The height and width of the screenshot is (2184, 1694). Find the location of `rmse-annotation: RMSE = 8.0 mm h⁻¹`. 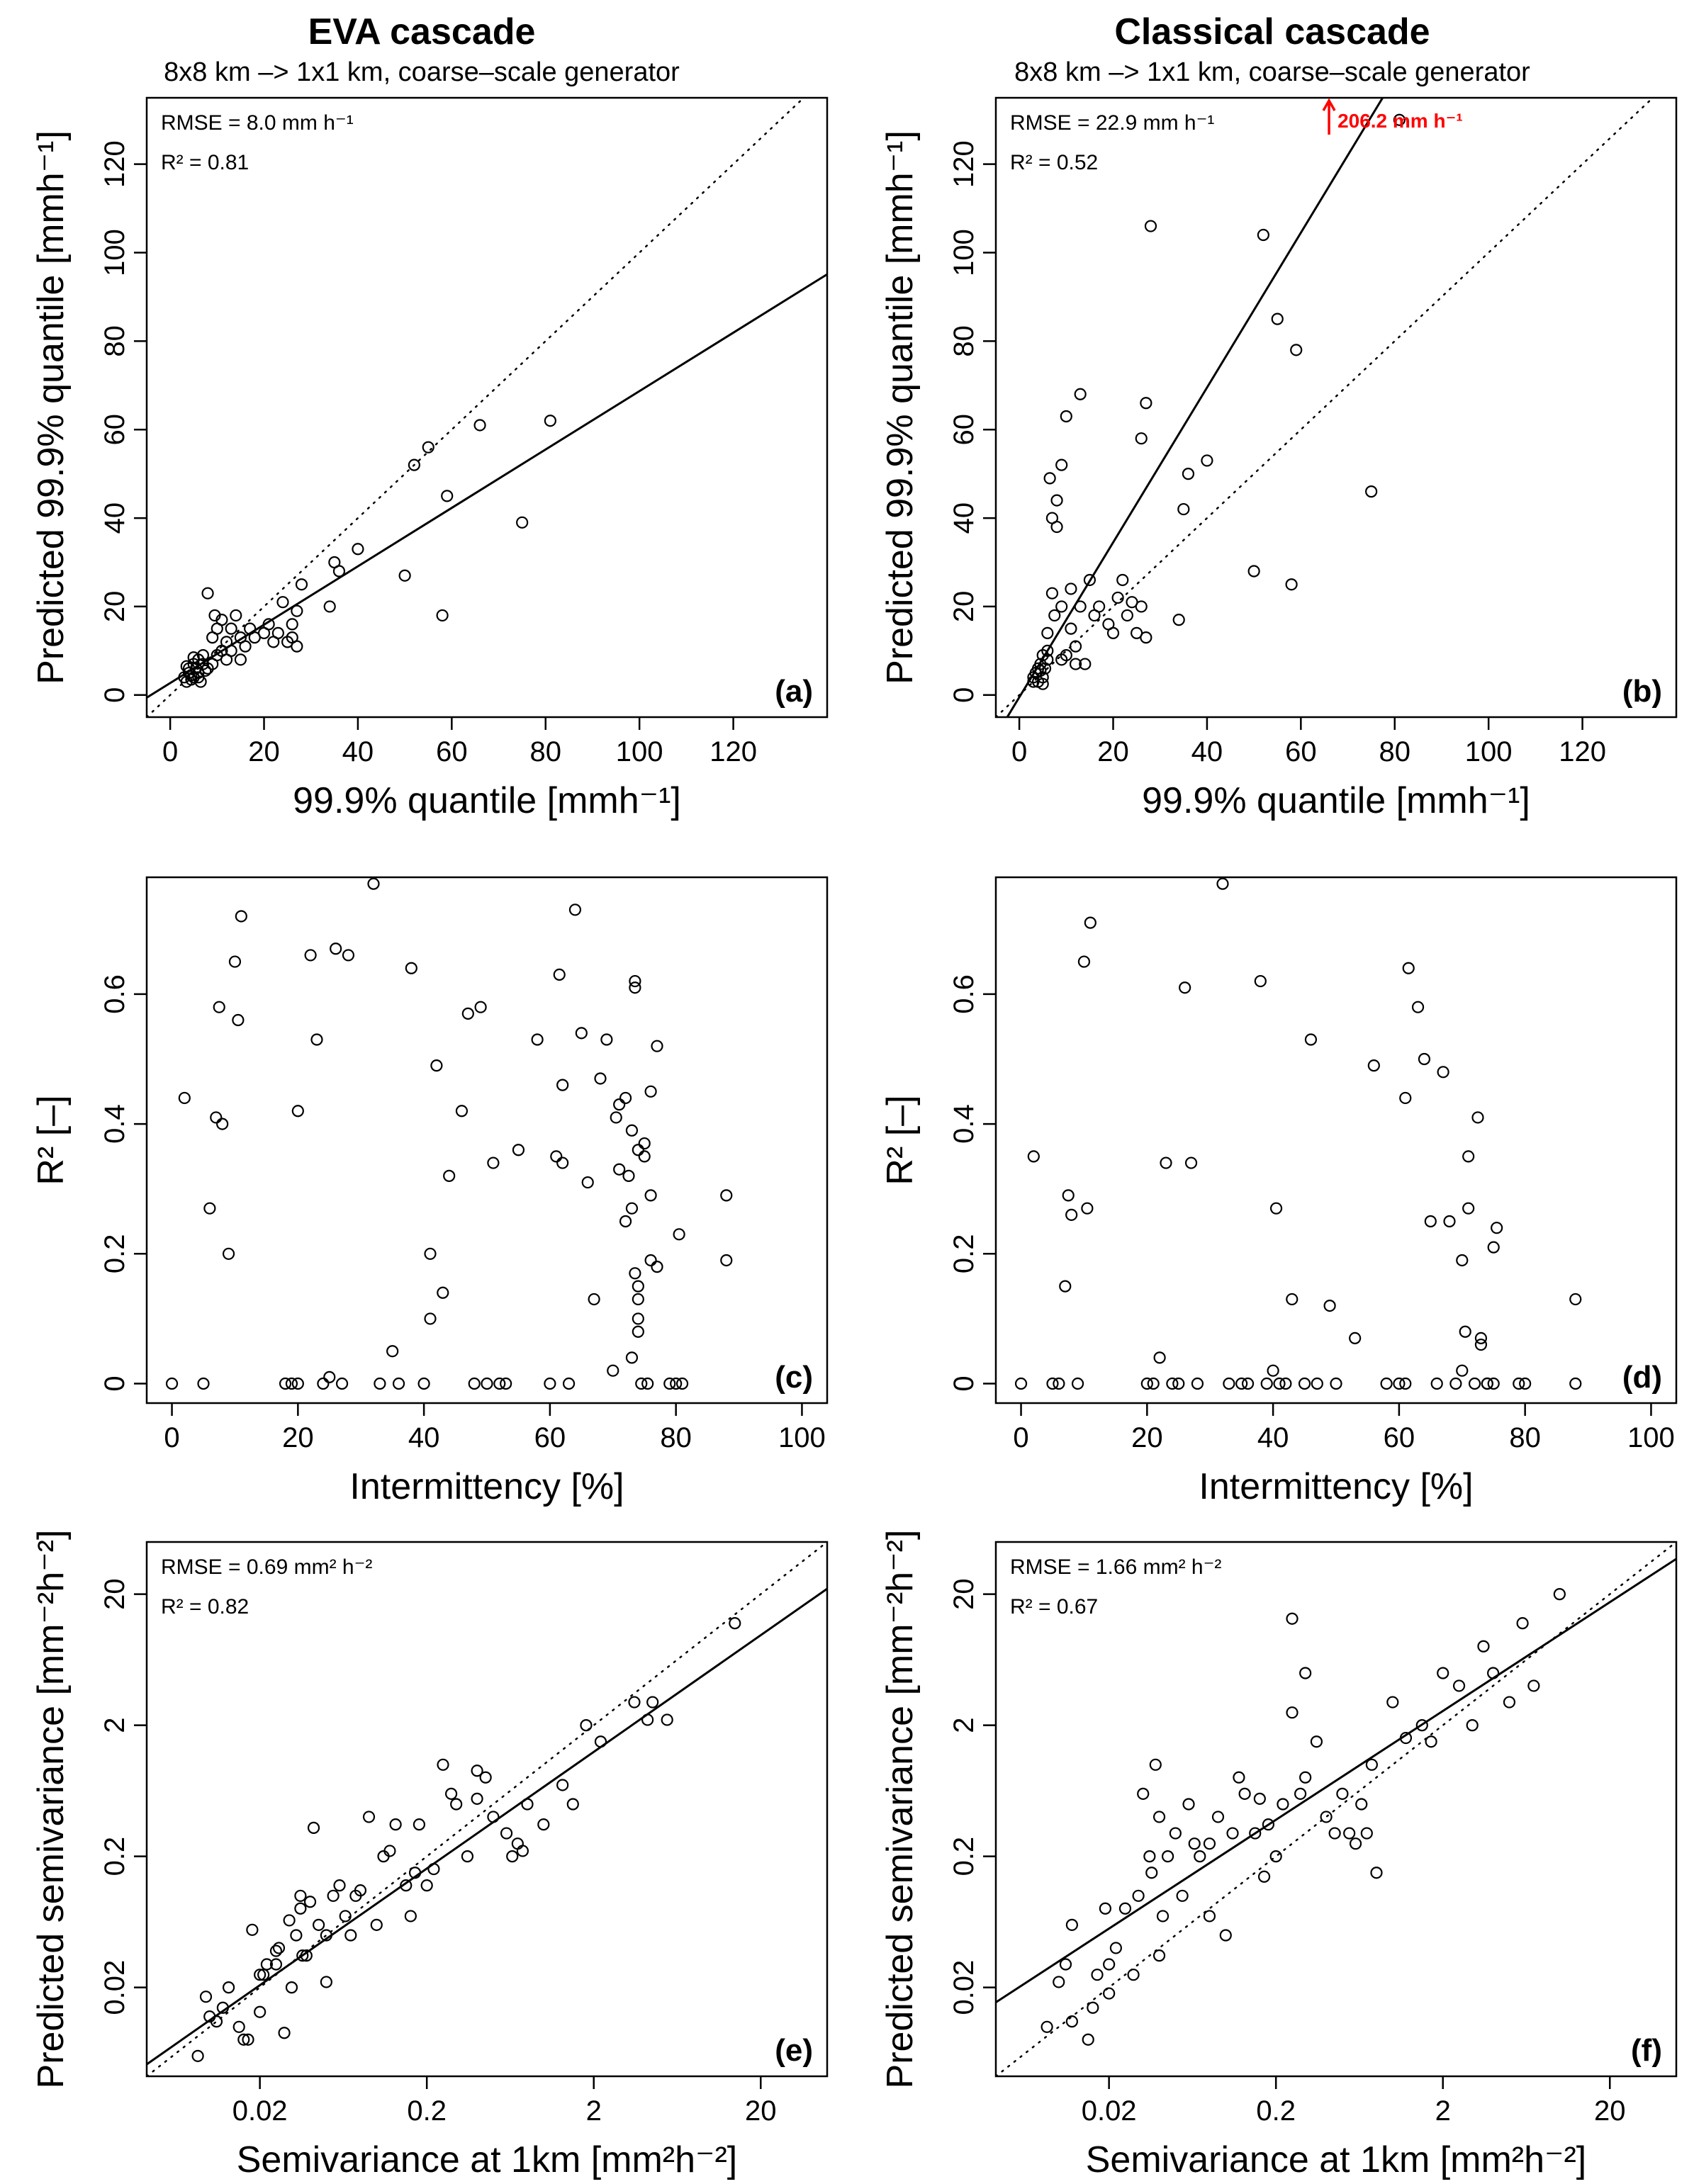

rmse-annotation: RMSE = 8.0 mm h⁻¹ is located at coordinates (257, 123).